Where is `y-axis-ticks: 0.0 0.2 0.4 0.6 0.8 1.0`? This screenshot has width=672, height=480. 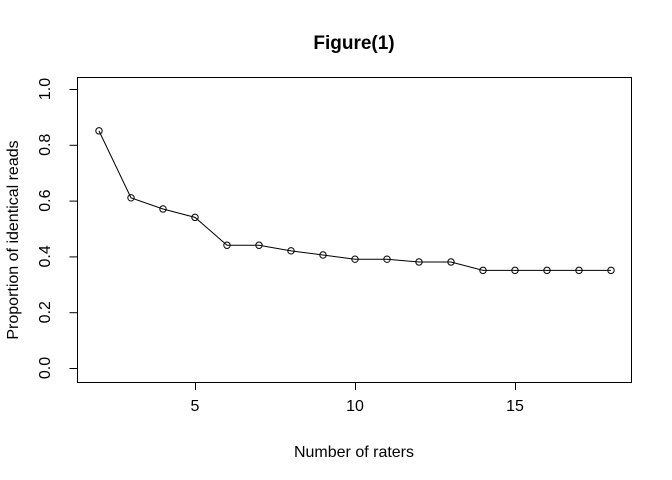 y-axis-ticks: 0.0 0.2 0.4 0.6 0.8 1.0 is located at coordinates (57, 228).